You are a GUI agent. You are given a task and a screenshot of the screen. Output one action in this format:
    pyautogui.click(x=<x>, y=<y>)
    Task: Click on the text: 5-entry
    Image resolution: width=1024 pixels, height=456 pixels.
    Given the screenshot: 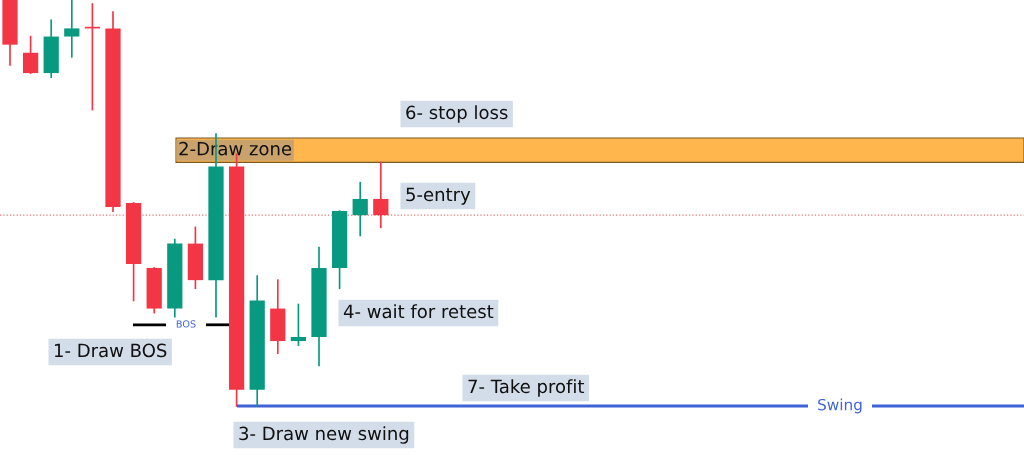 What is the action you would take?
    pyautogui.click(x=438, y=196)
    